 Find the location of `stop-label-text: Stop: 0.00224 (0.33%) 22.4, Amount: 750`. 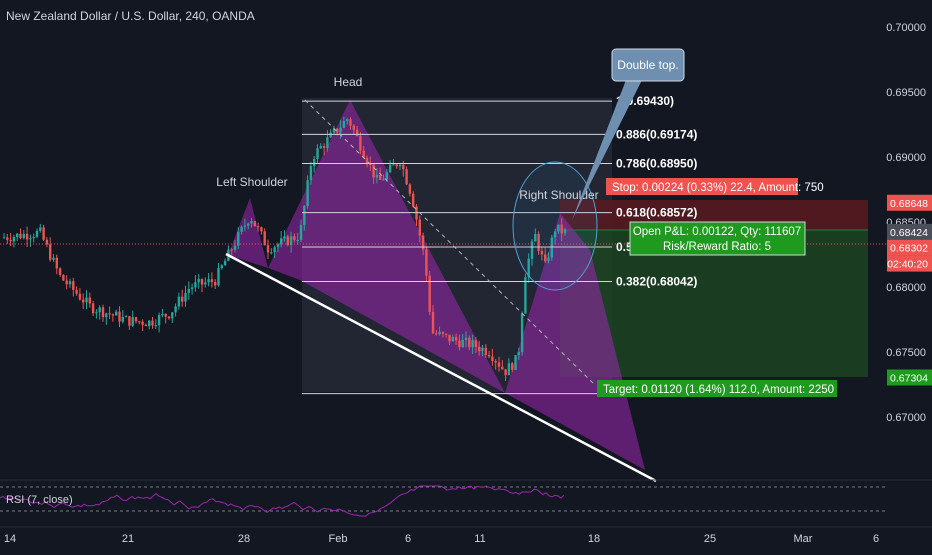

stop-label-text: Stop: 0.00224 (0.33%) 22.4, Amount: 750 is located at coordinates (718, 188).